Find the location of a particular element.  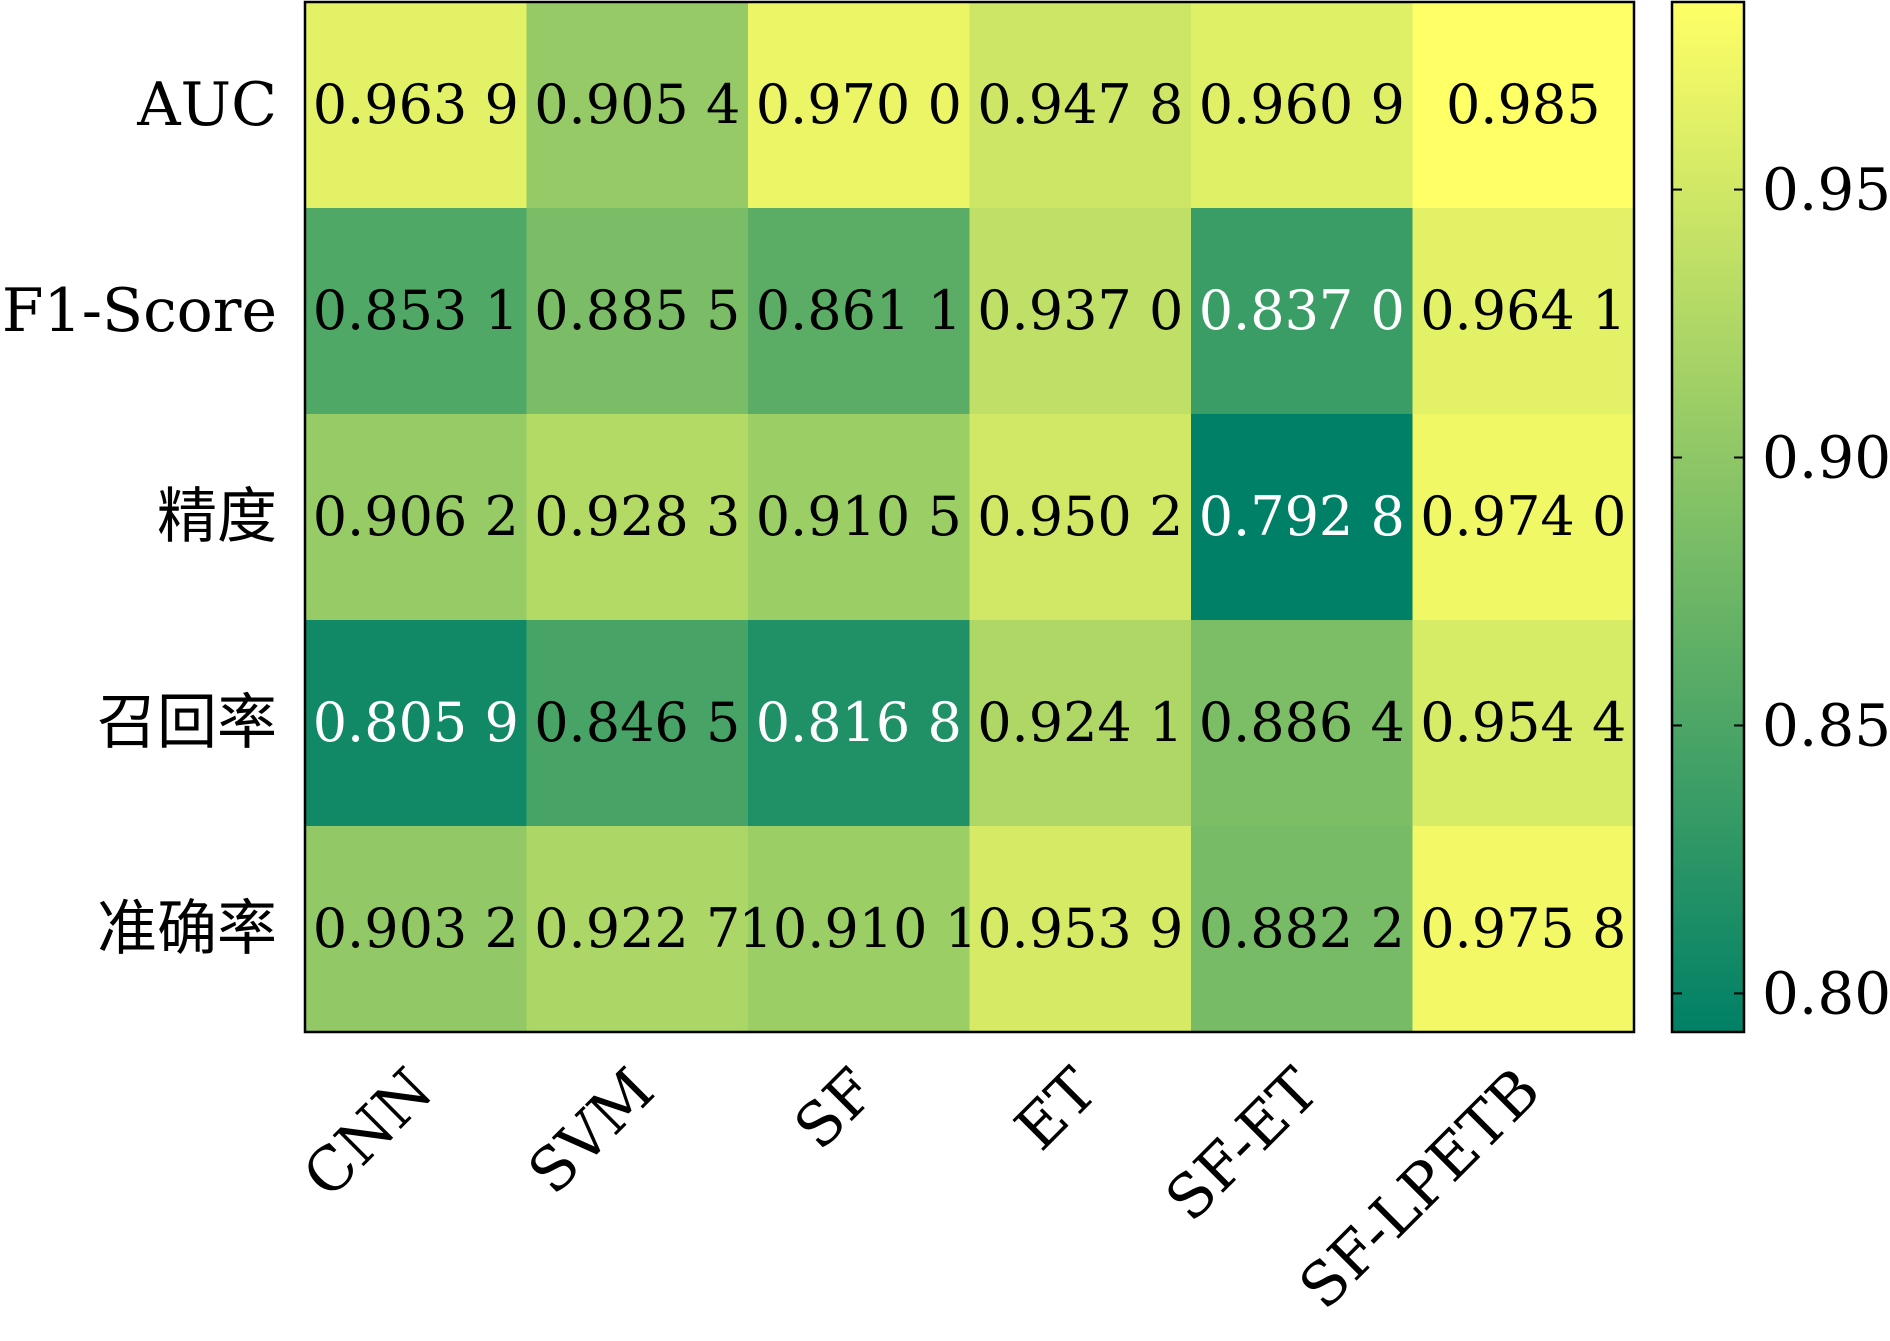

column-label: ET is located at coordinates (1056, 1109).